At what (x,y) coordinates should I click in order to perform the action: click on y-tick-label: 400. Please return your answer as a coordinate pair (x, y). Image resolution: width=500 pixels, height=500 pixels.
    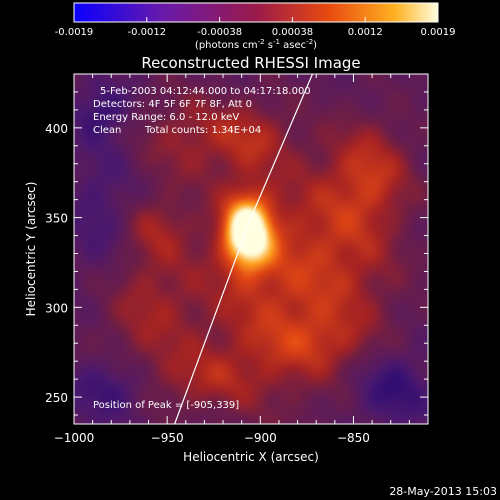
    Looking at the image, I should click on (56, 129).